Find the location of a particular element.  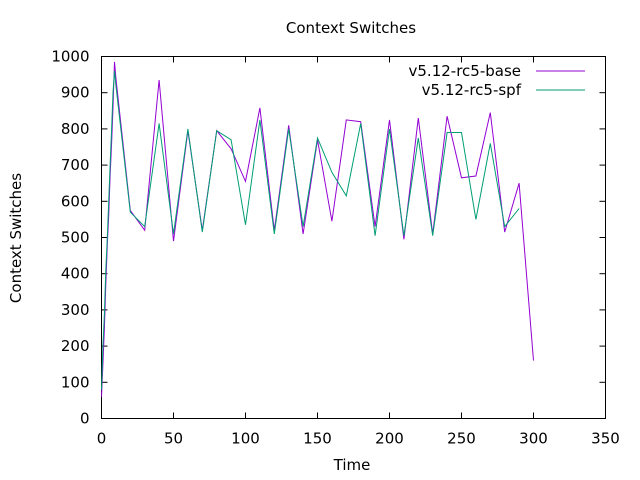

x-tick-label: 350 is located at coordinates (605, 439).